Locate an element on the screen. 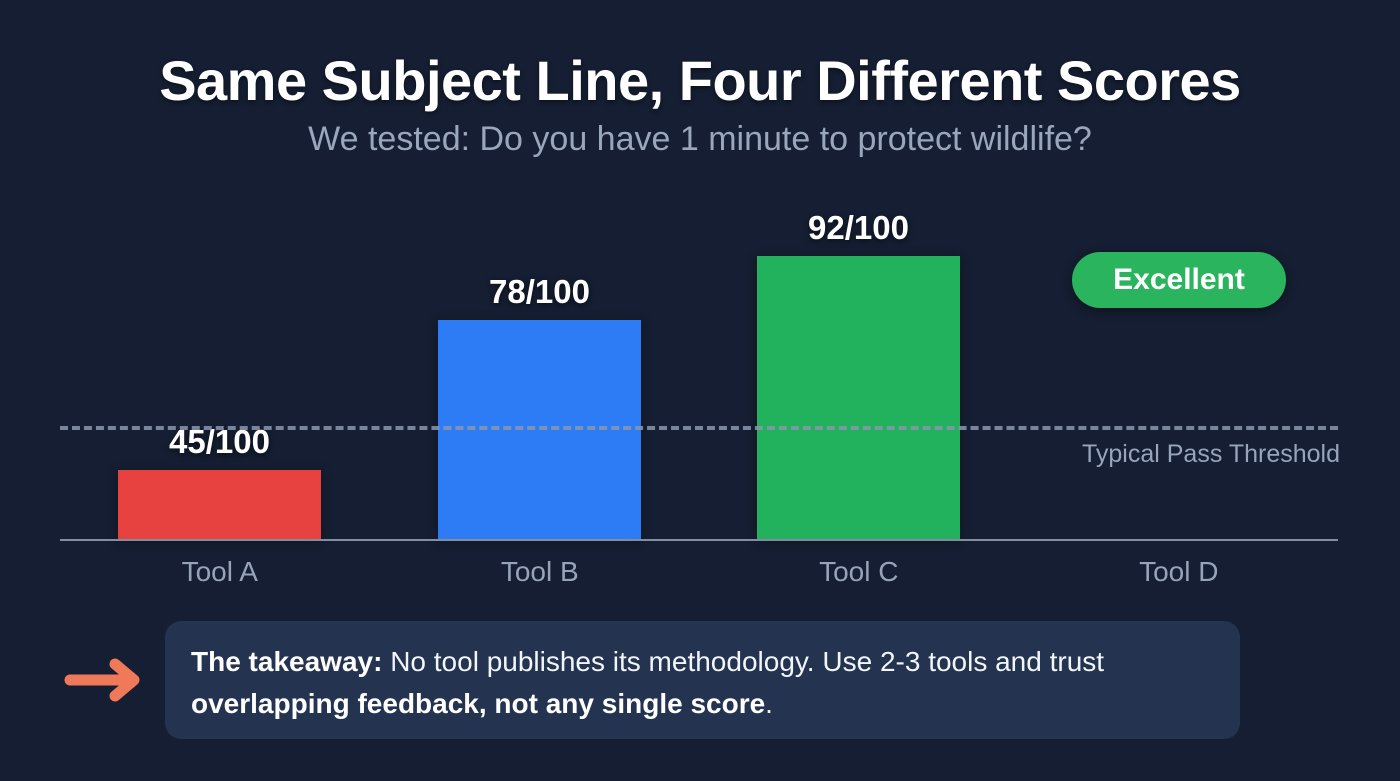 This screenshot has width=1400, height=781. takeaway-tail: . is located at coordinates (769, 703).